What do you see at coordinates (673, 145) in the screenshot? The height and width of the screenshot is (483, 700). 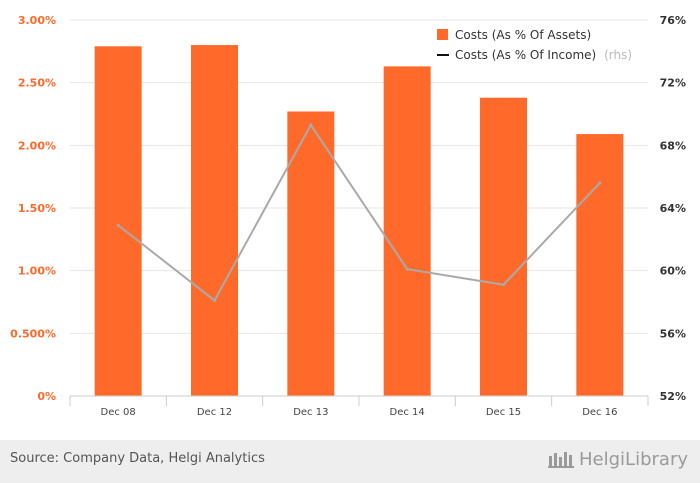 I see `right-axis-tick-label: 68%` at bounding box center [673, 145].